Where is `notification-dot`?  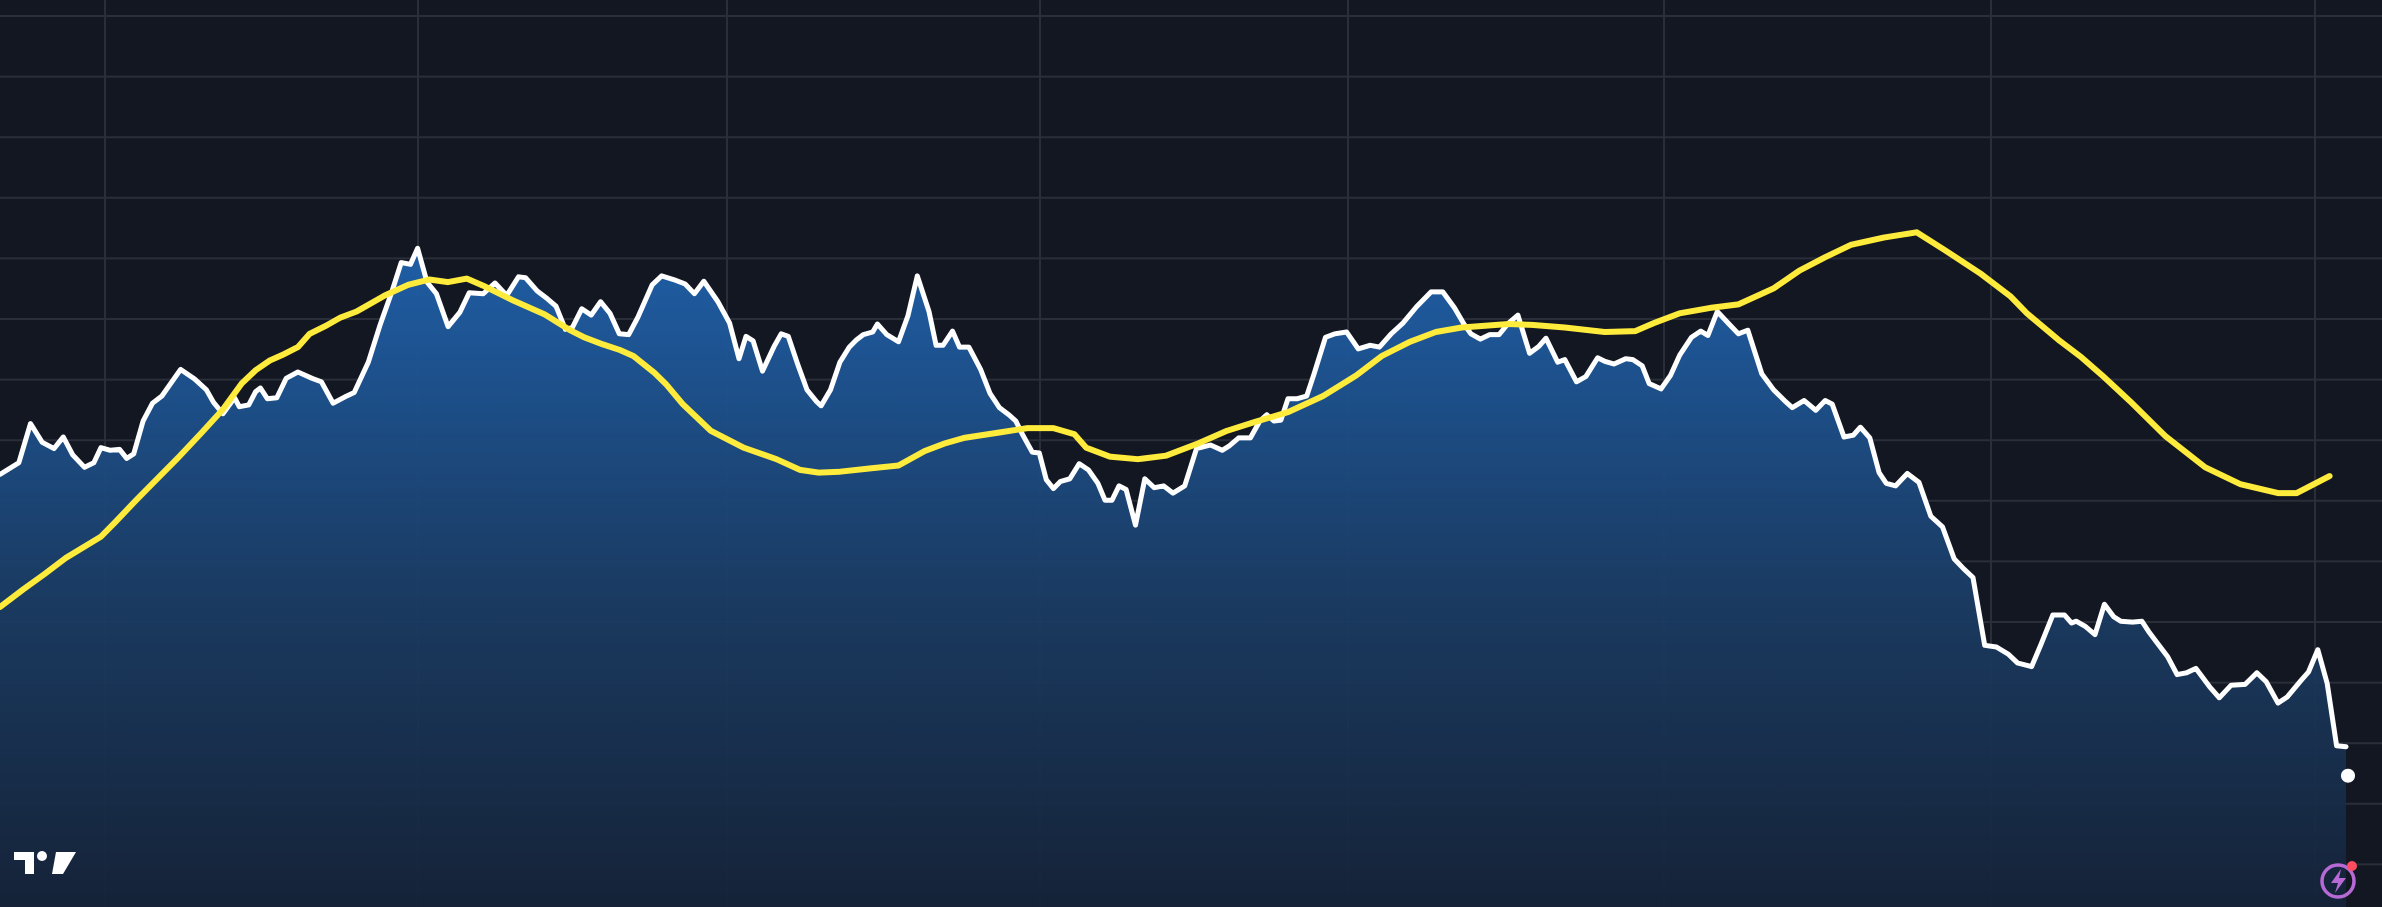 notification-dot is located at coordinates (2352, 866).